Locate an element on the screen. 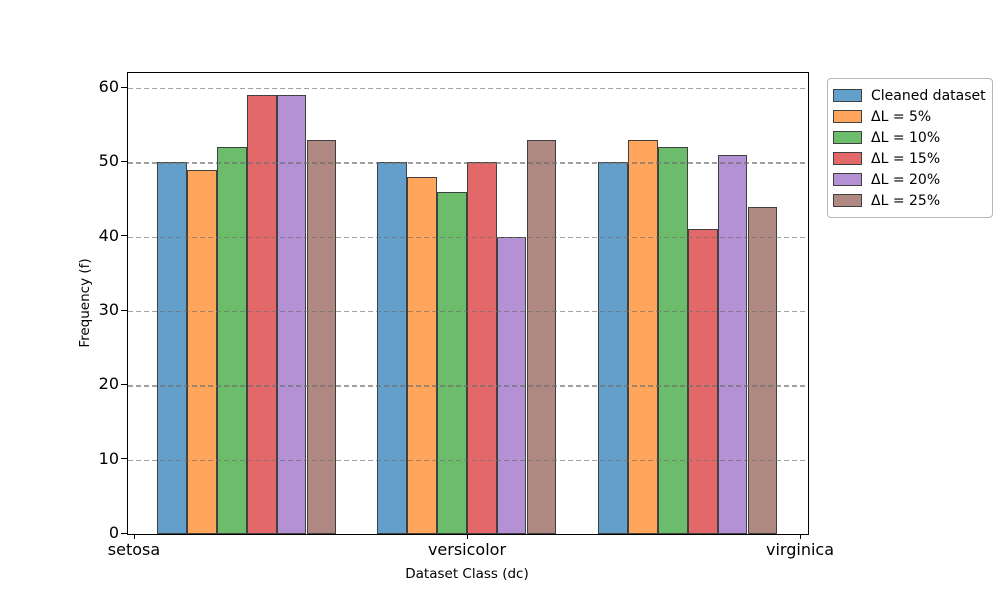 The height and width of the screenshot is (600, 1000). x-tick-label-versicolor: versicolor is located at coordinates (467, 549).